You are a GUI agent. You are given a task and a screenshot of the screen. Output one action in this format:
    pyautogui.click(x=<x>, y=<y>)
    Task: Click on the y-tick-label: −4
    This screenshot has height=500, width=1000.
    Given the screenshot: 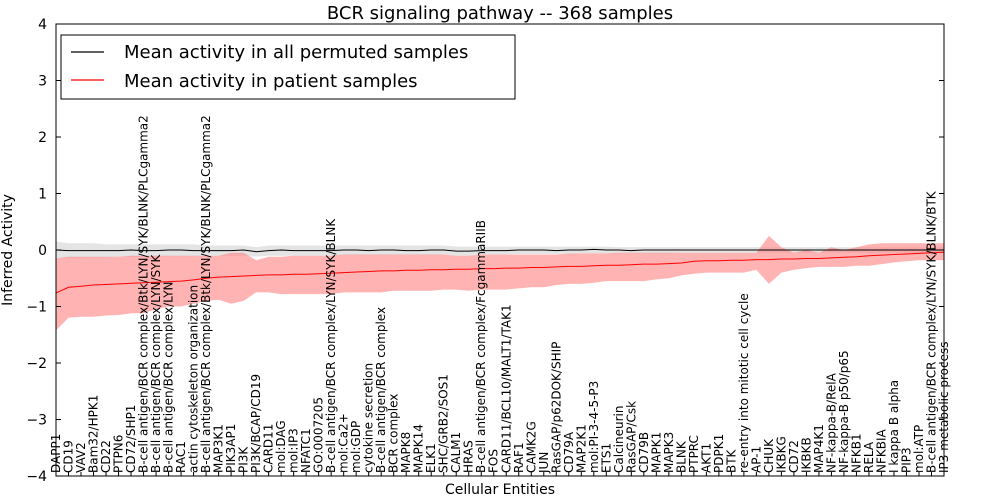 What is the action you would take?
    pyautogui.click(x=36, y=477)
    